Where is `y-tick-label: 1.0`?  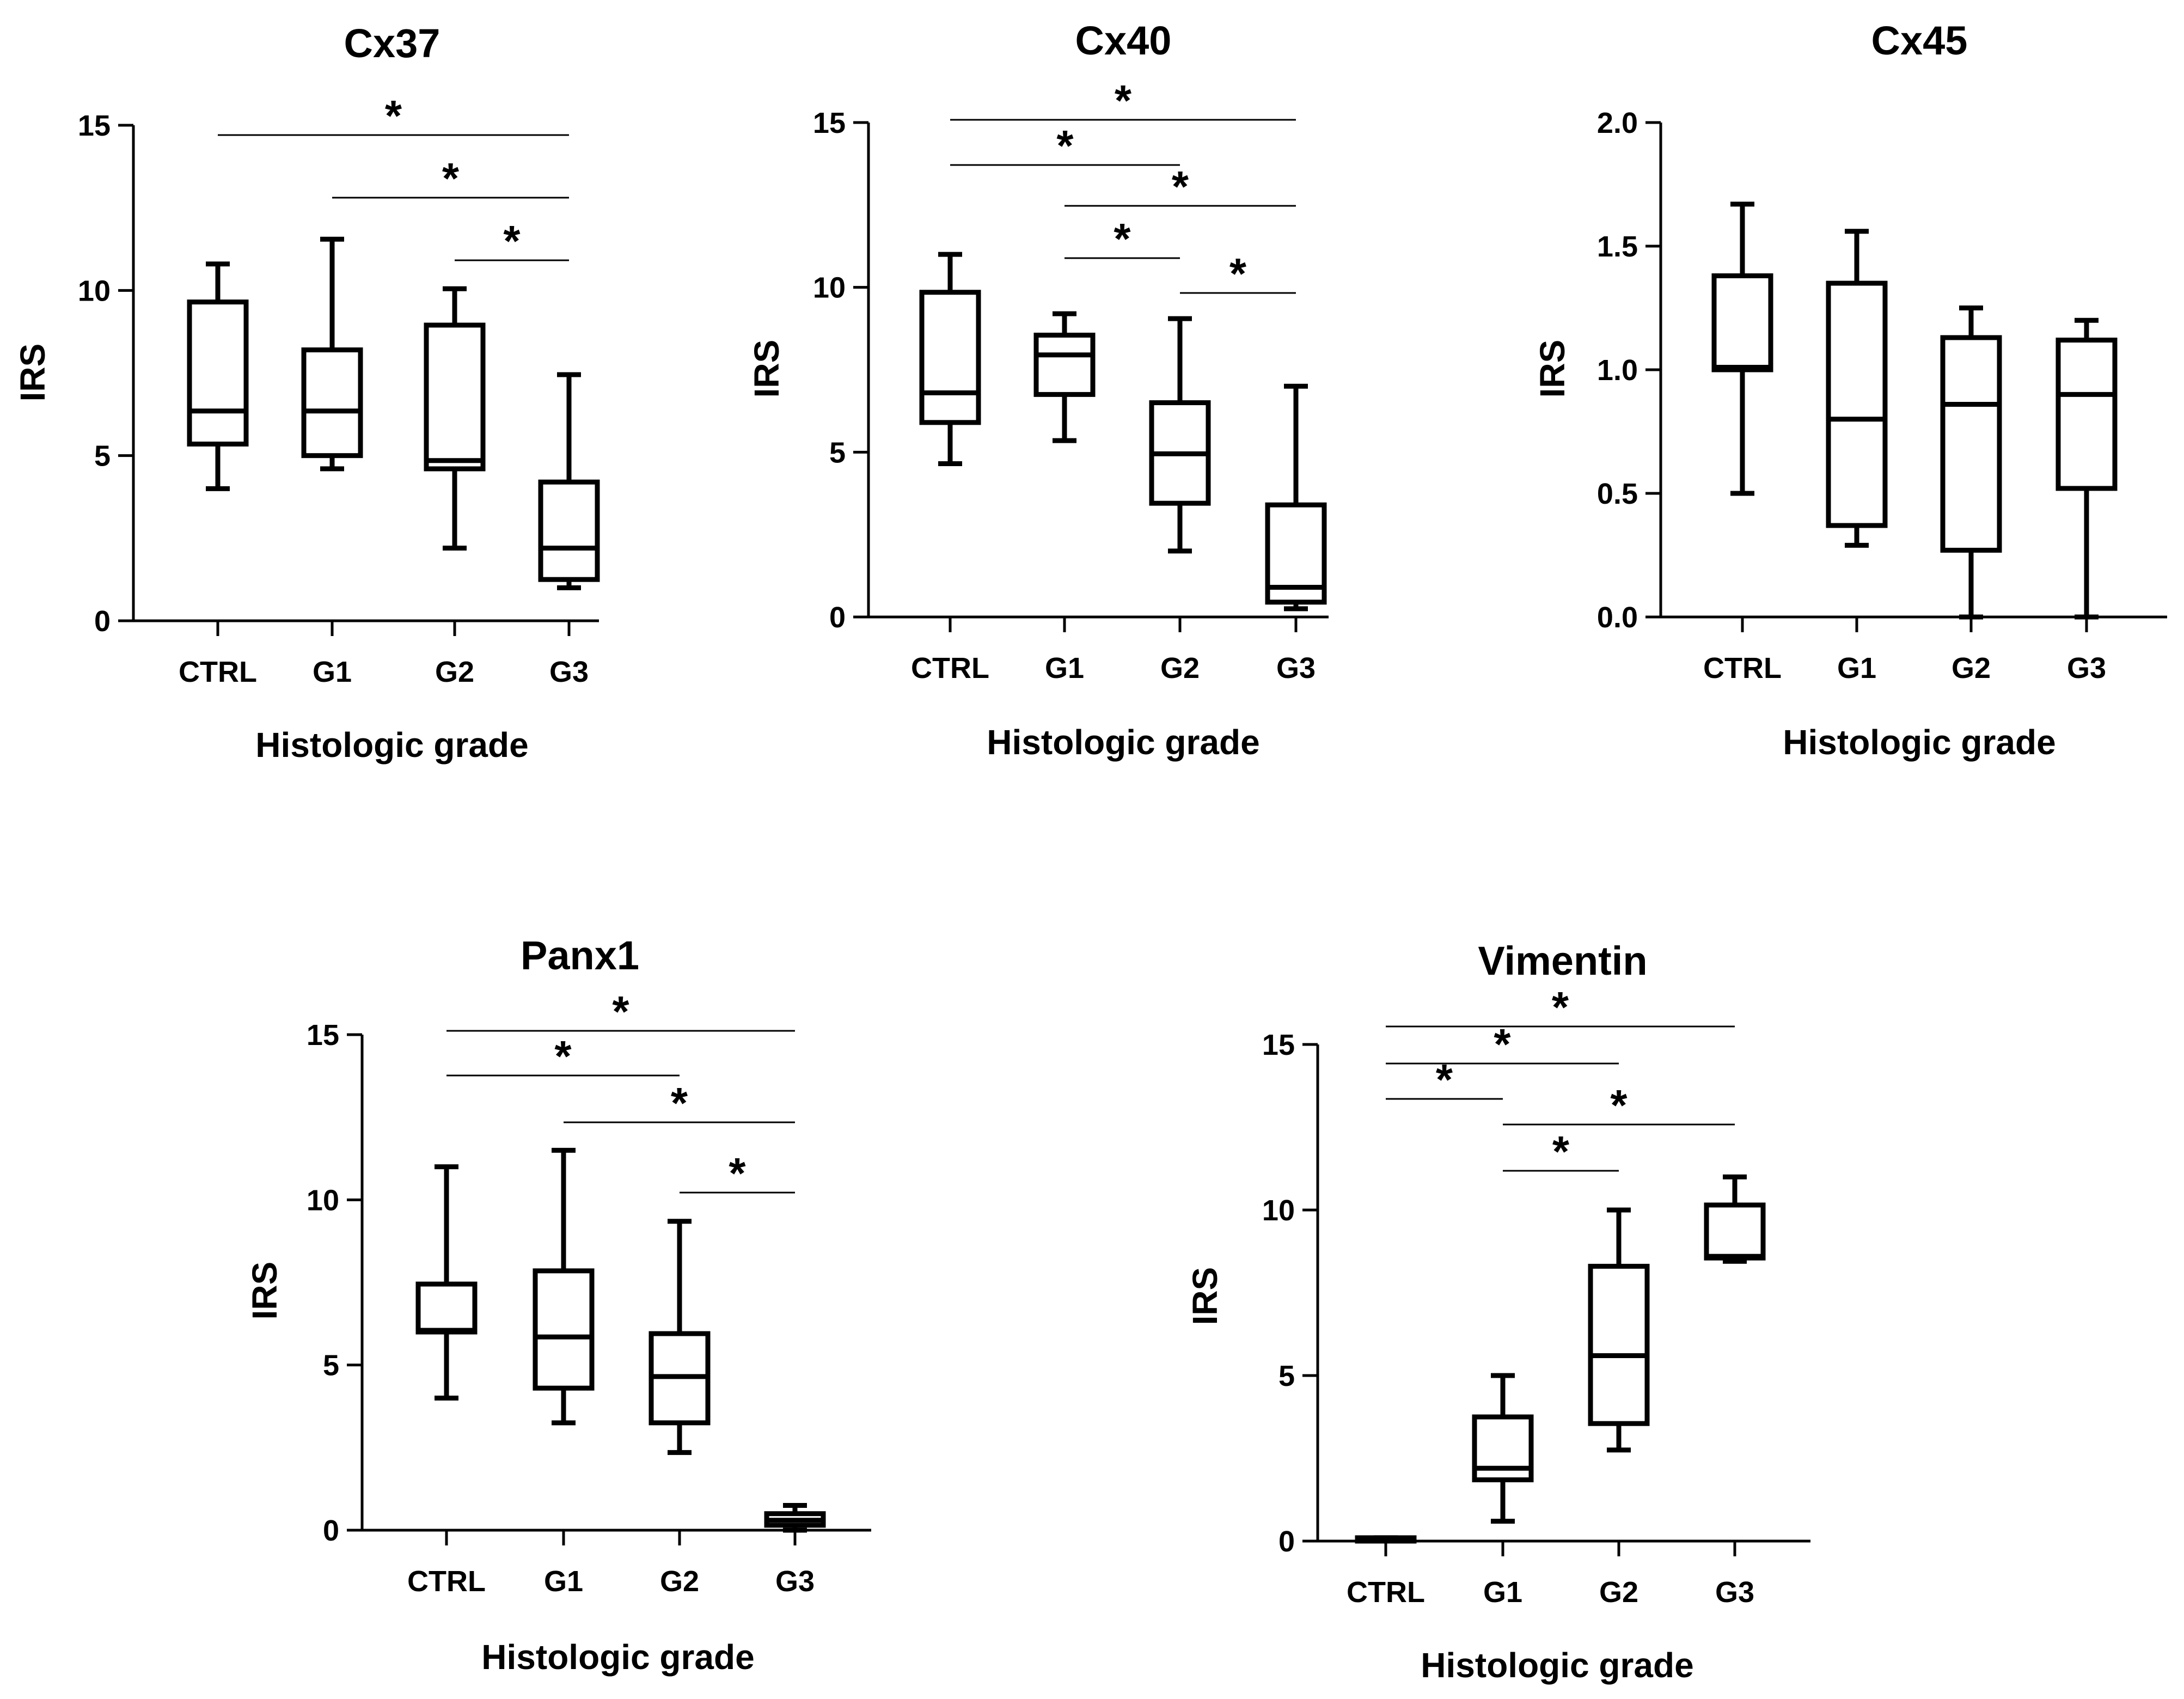
y-tick-label: 1.0 is located at coordinates (1617, 370).